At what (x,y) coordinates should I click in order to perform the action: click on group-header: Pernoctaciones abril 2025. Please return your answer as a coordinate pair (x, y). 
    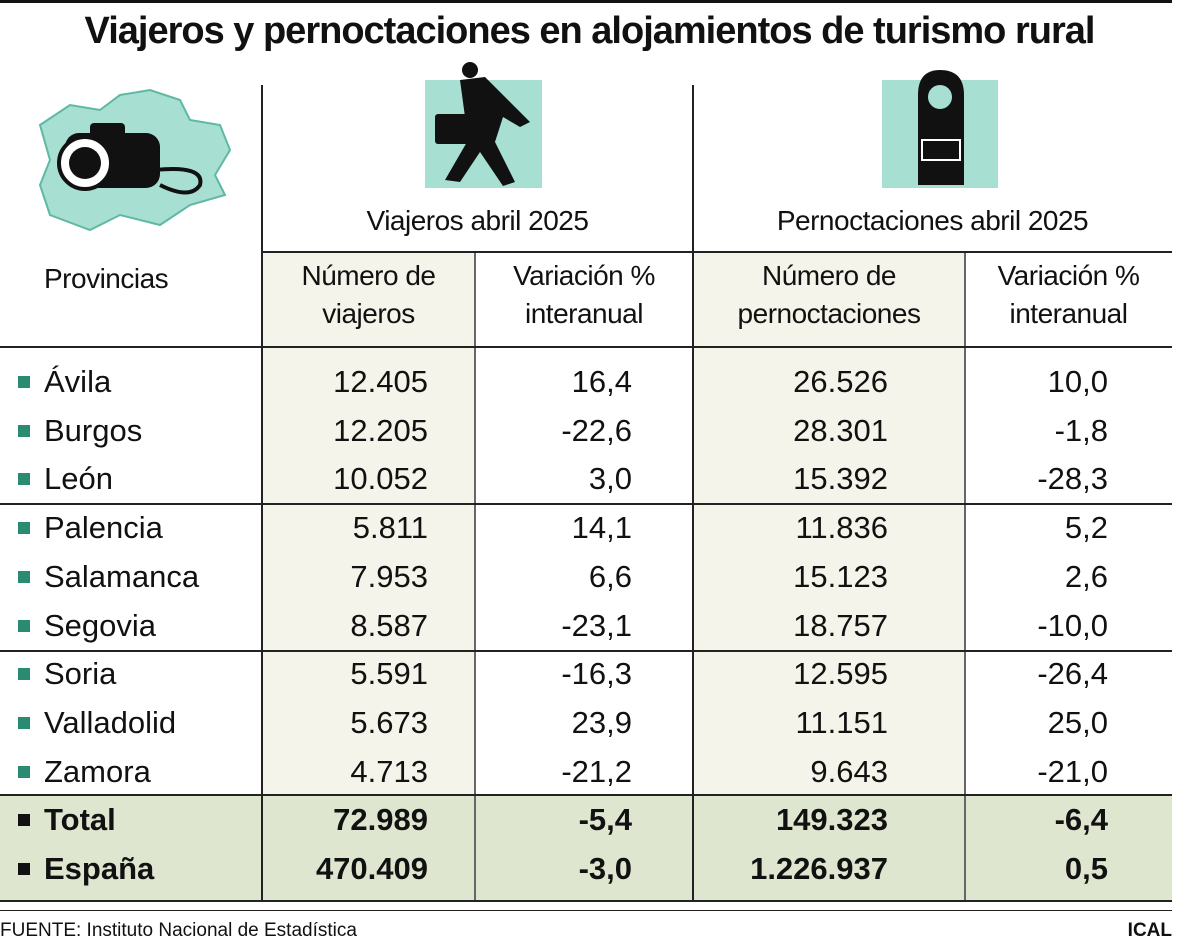
    Looking at the image, I should click on (932, 220).